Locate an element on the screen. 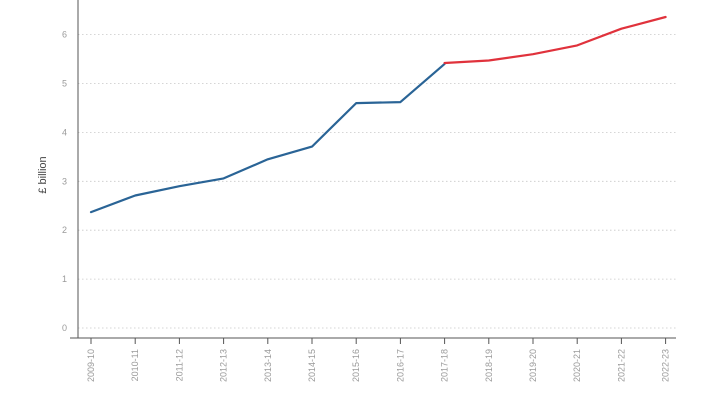 This screenshot has height=405, width=720. y-tick-label: 2 is located at coordinates (64, 230).